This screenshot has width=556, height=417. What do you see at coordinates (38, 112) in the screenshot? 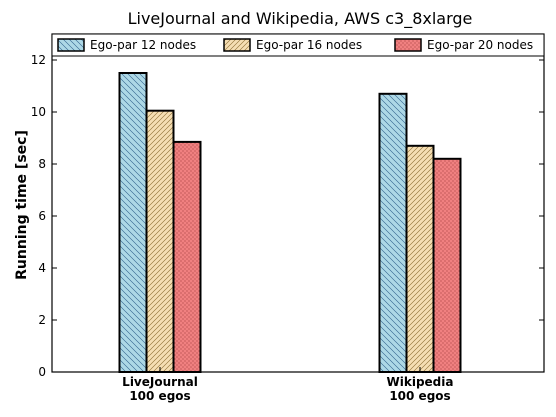
I see `y-tick-label: 10` at bounding box center [38, 112].